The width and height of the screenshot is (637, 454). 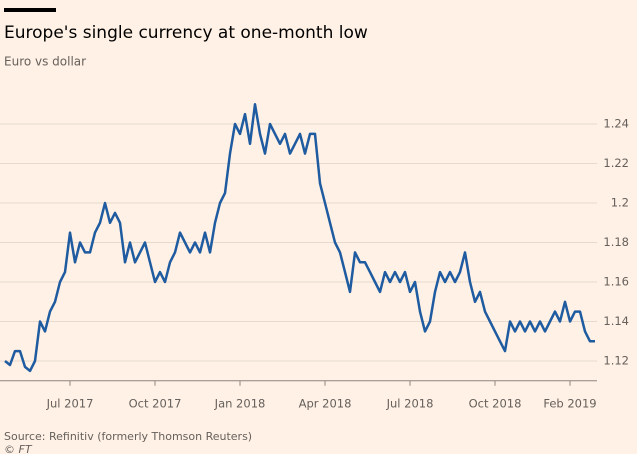 What do you see at coordinates (616, 321) in the screenshot?
I see `y-tick-label: 1.14` at bounding box center [616, 321].